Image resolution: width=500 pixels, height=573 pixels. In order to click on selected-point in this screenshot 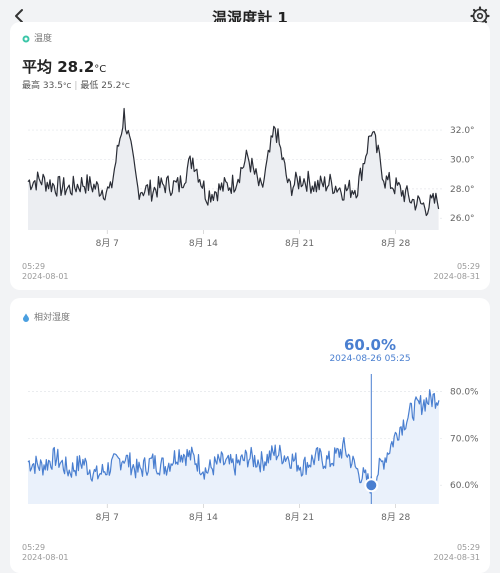, I will do `click(371, 485)`.